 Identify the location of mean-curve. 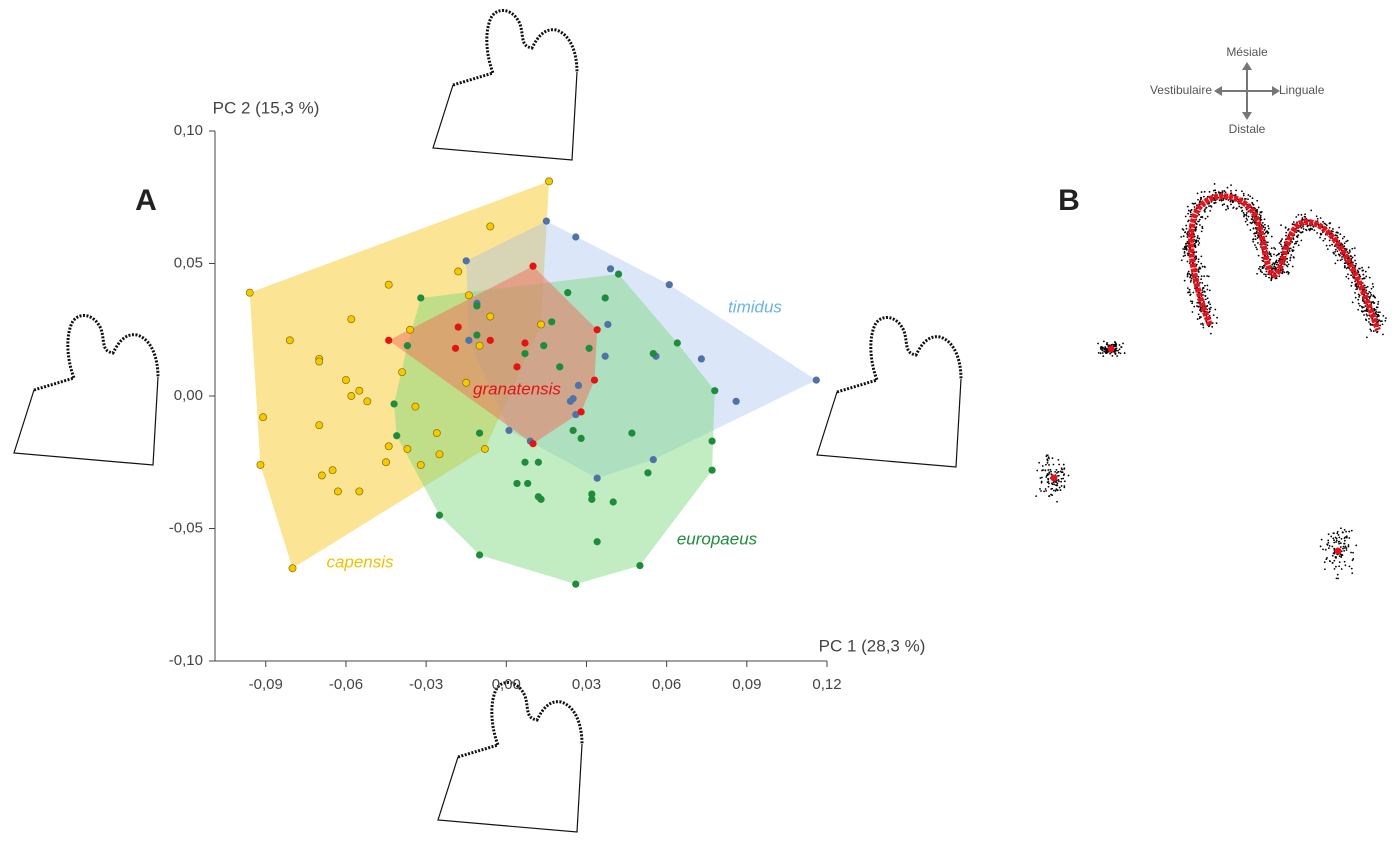
(1284, 262).